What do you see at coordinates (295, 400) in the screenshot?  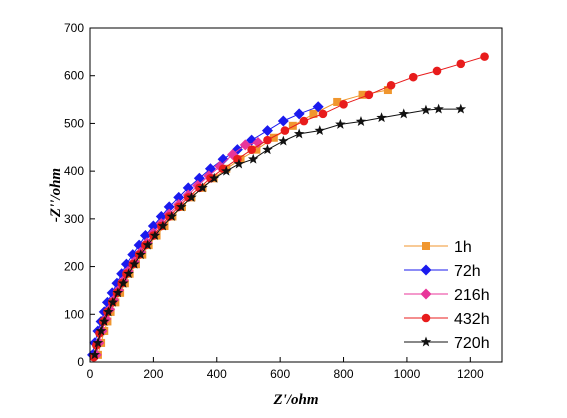 I see `x-axis-title: Z'/ohm` at bounding box center [295, 400].